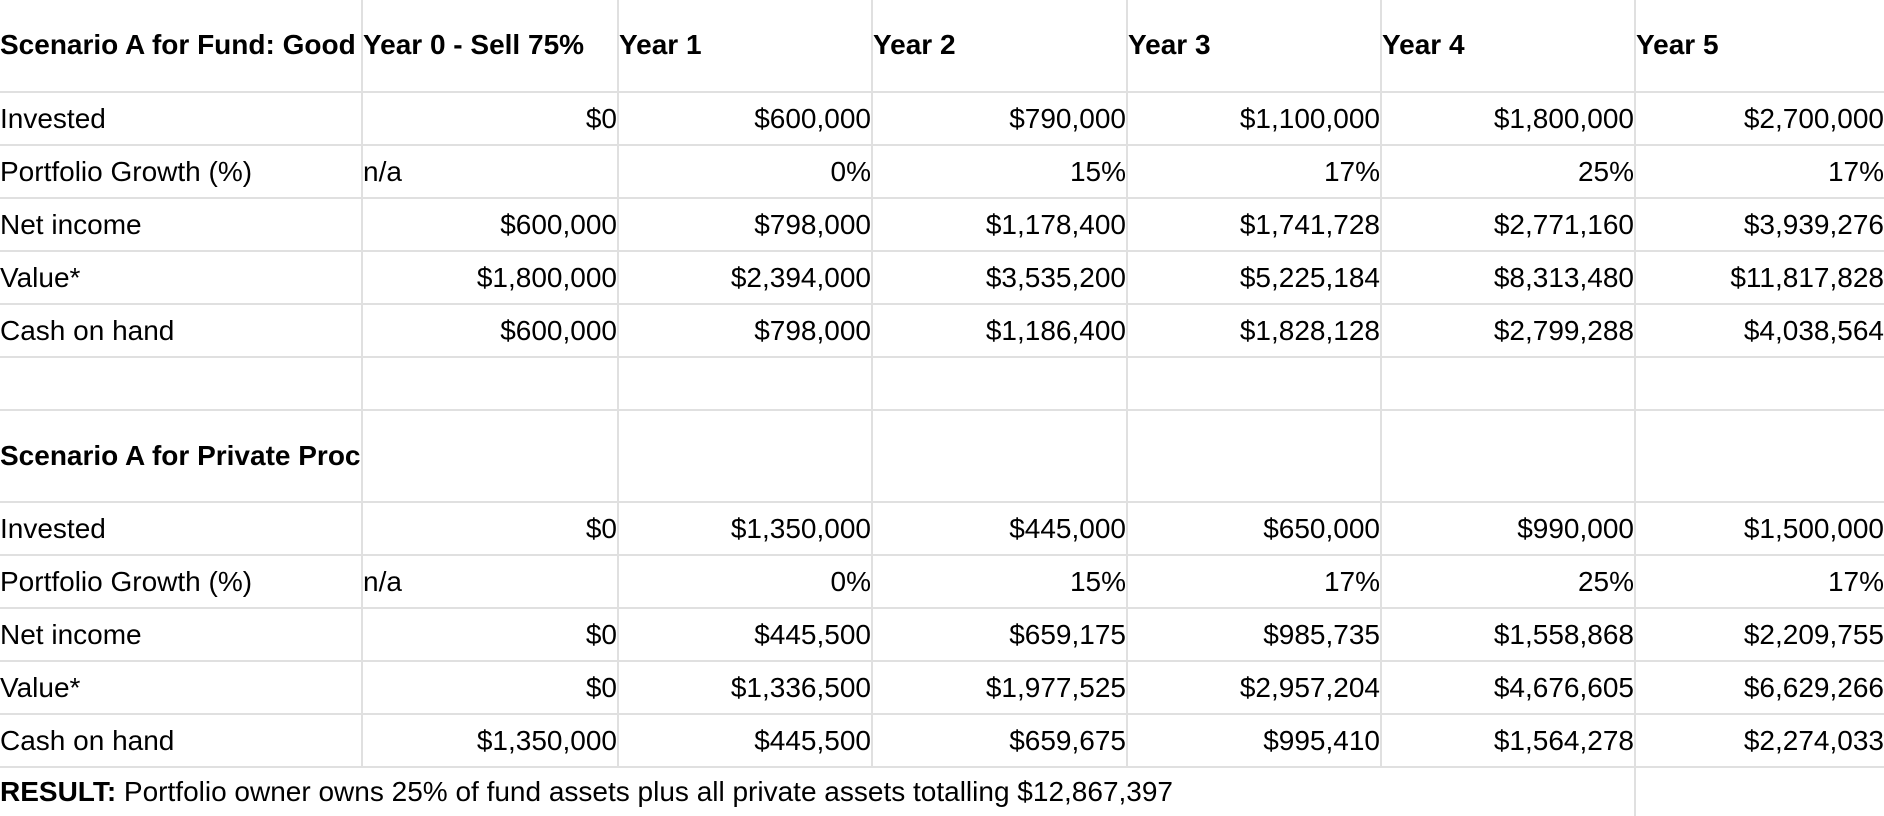 The height and width of the screenshot is (816, 1884). Describe the element at coordinates (1254, 634) in the screenshot. I see `table-cell: $985,735` at that location.